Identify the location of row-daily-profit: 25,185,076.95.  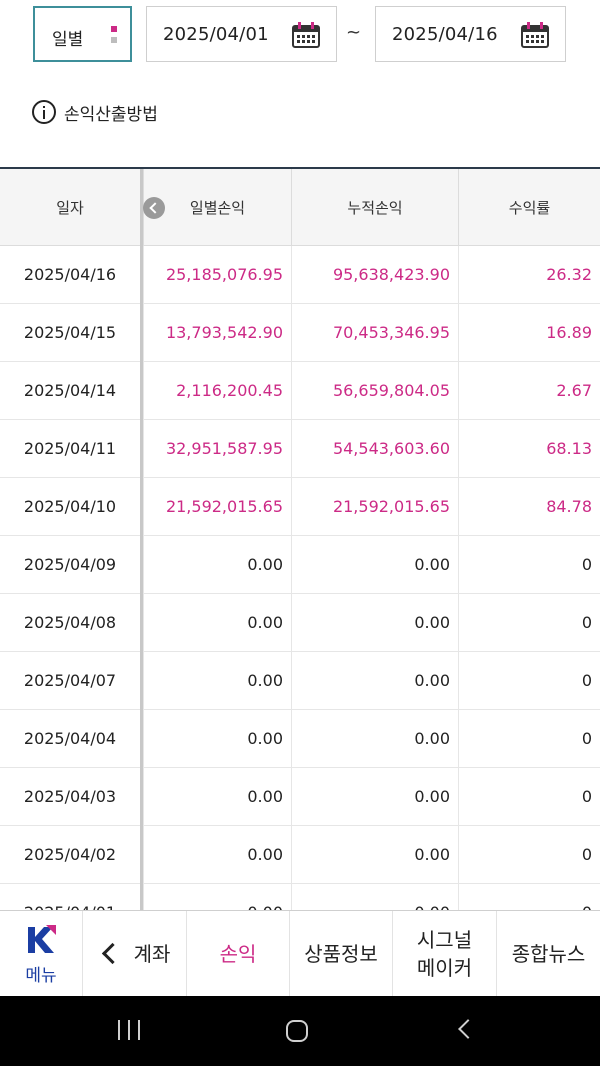
(217, 274).